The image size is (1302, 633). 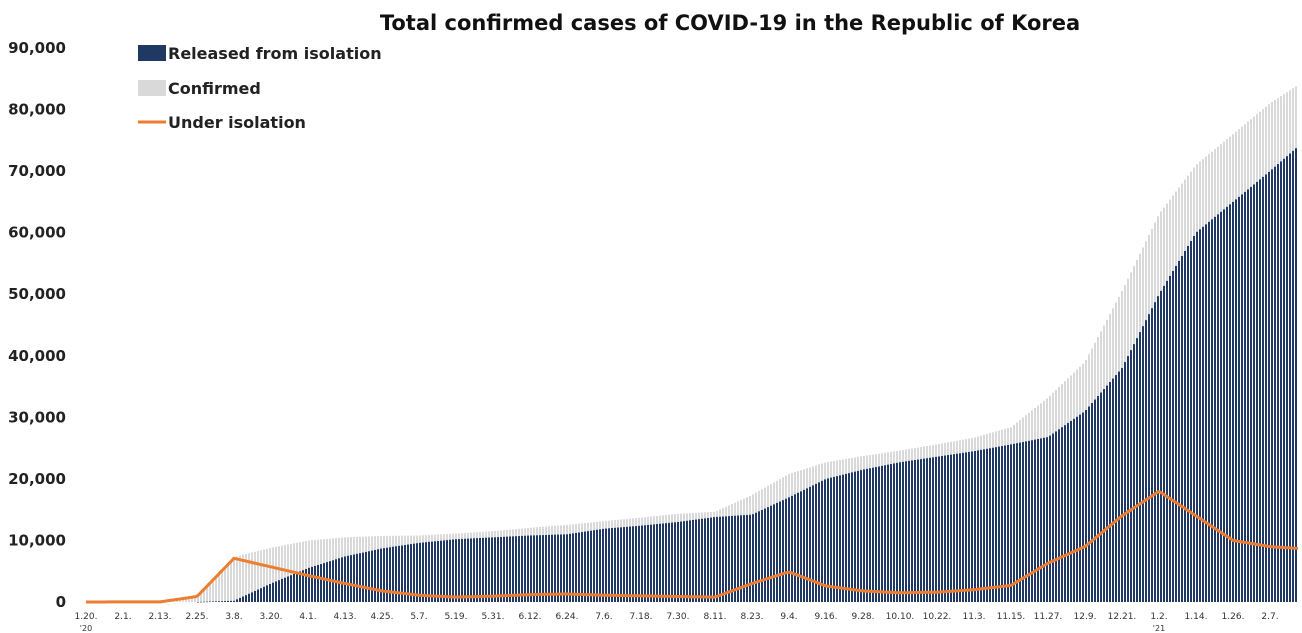 What do you see at coordinates (271, 617) in the screenshot?
I see `x-tick-label: 3.20.` at bounding box center [271, 617].